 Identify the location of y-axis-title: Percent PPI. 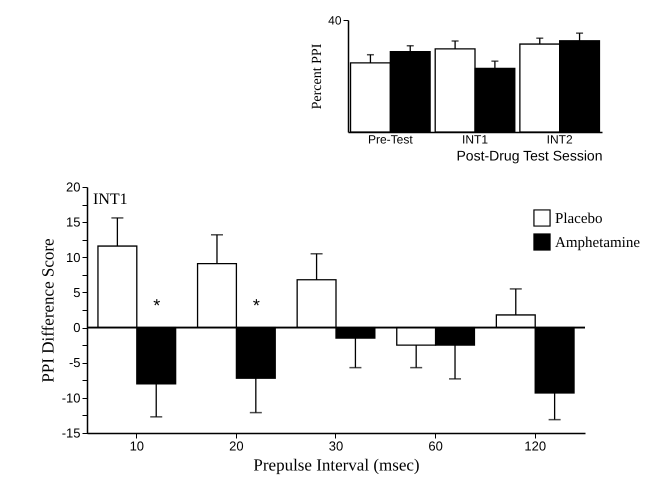
(318, 76).